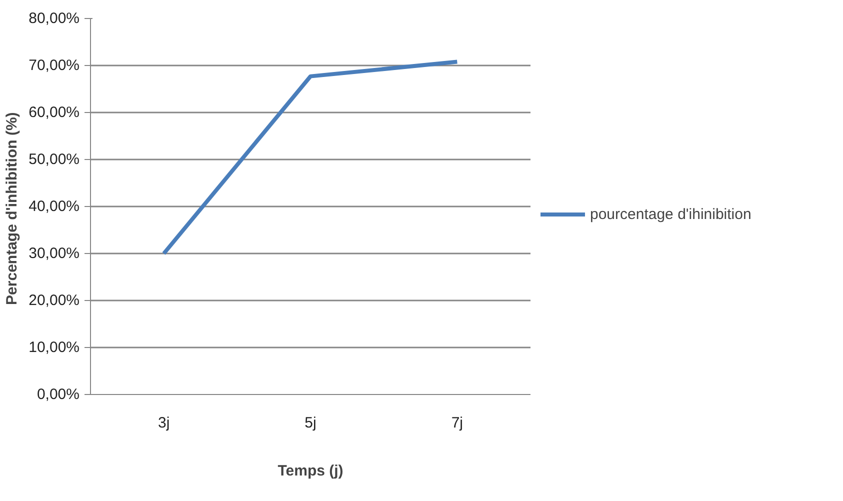 The height and width of the screenshot is (501, 843). Describe the element at coordinates (54, 112) in the screenshot. I see `y-tick-label: 60,00%` at that location.